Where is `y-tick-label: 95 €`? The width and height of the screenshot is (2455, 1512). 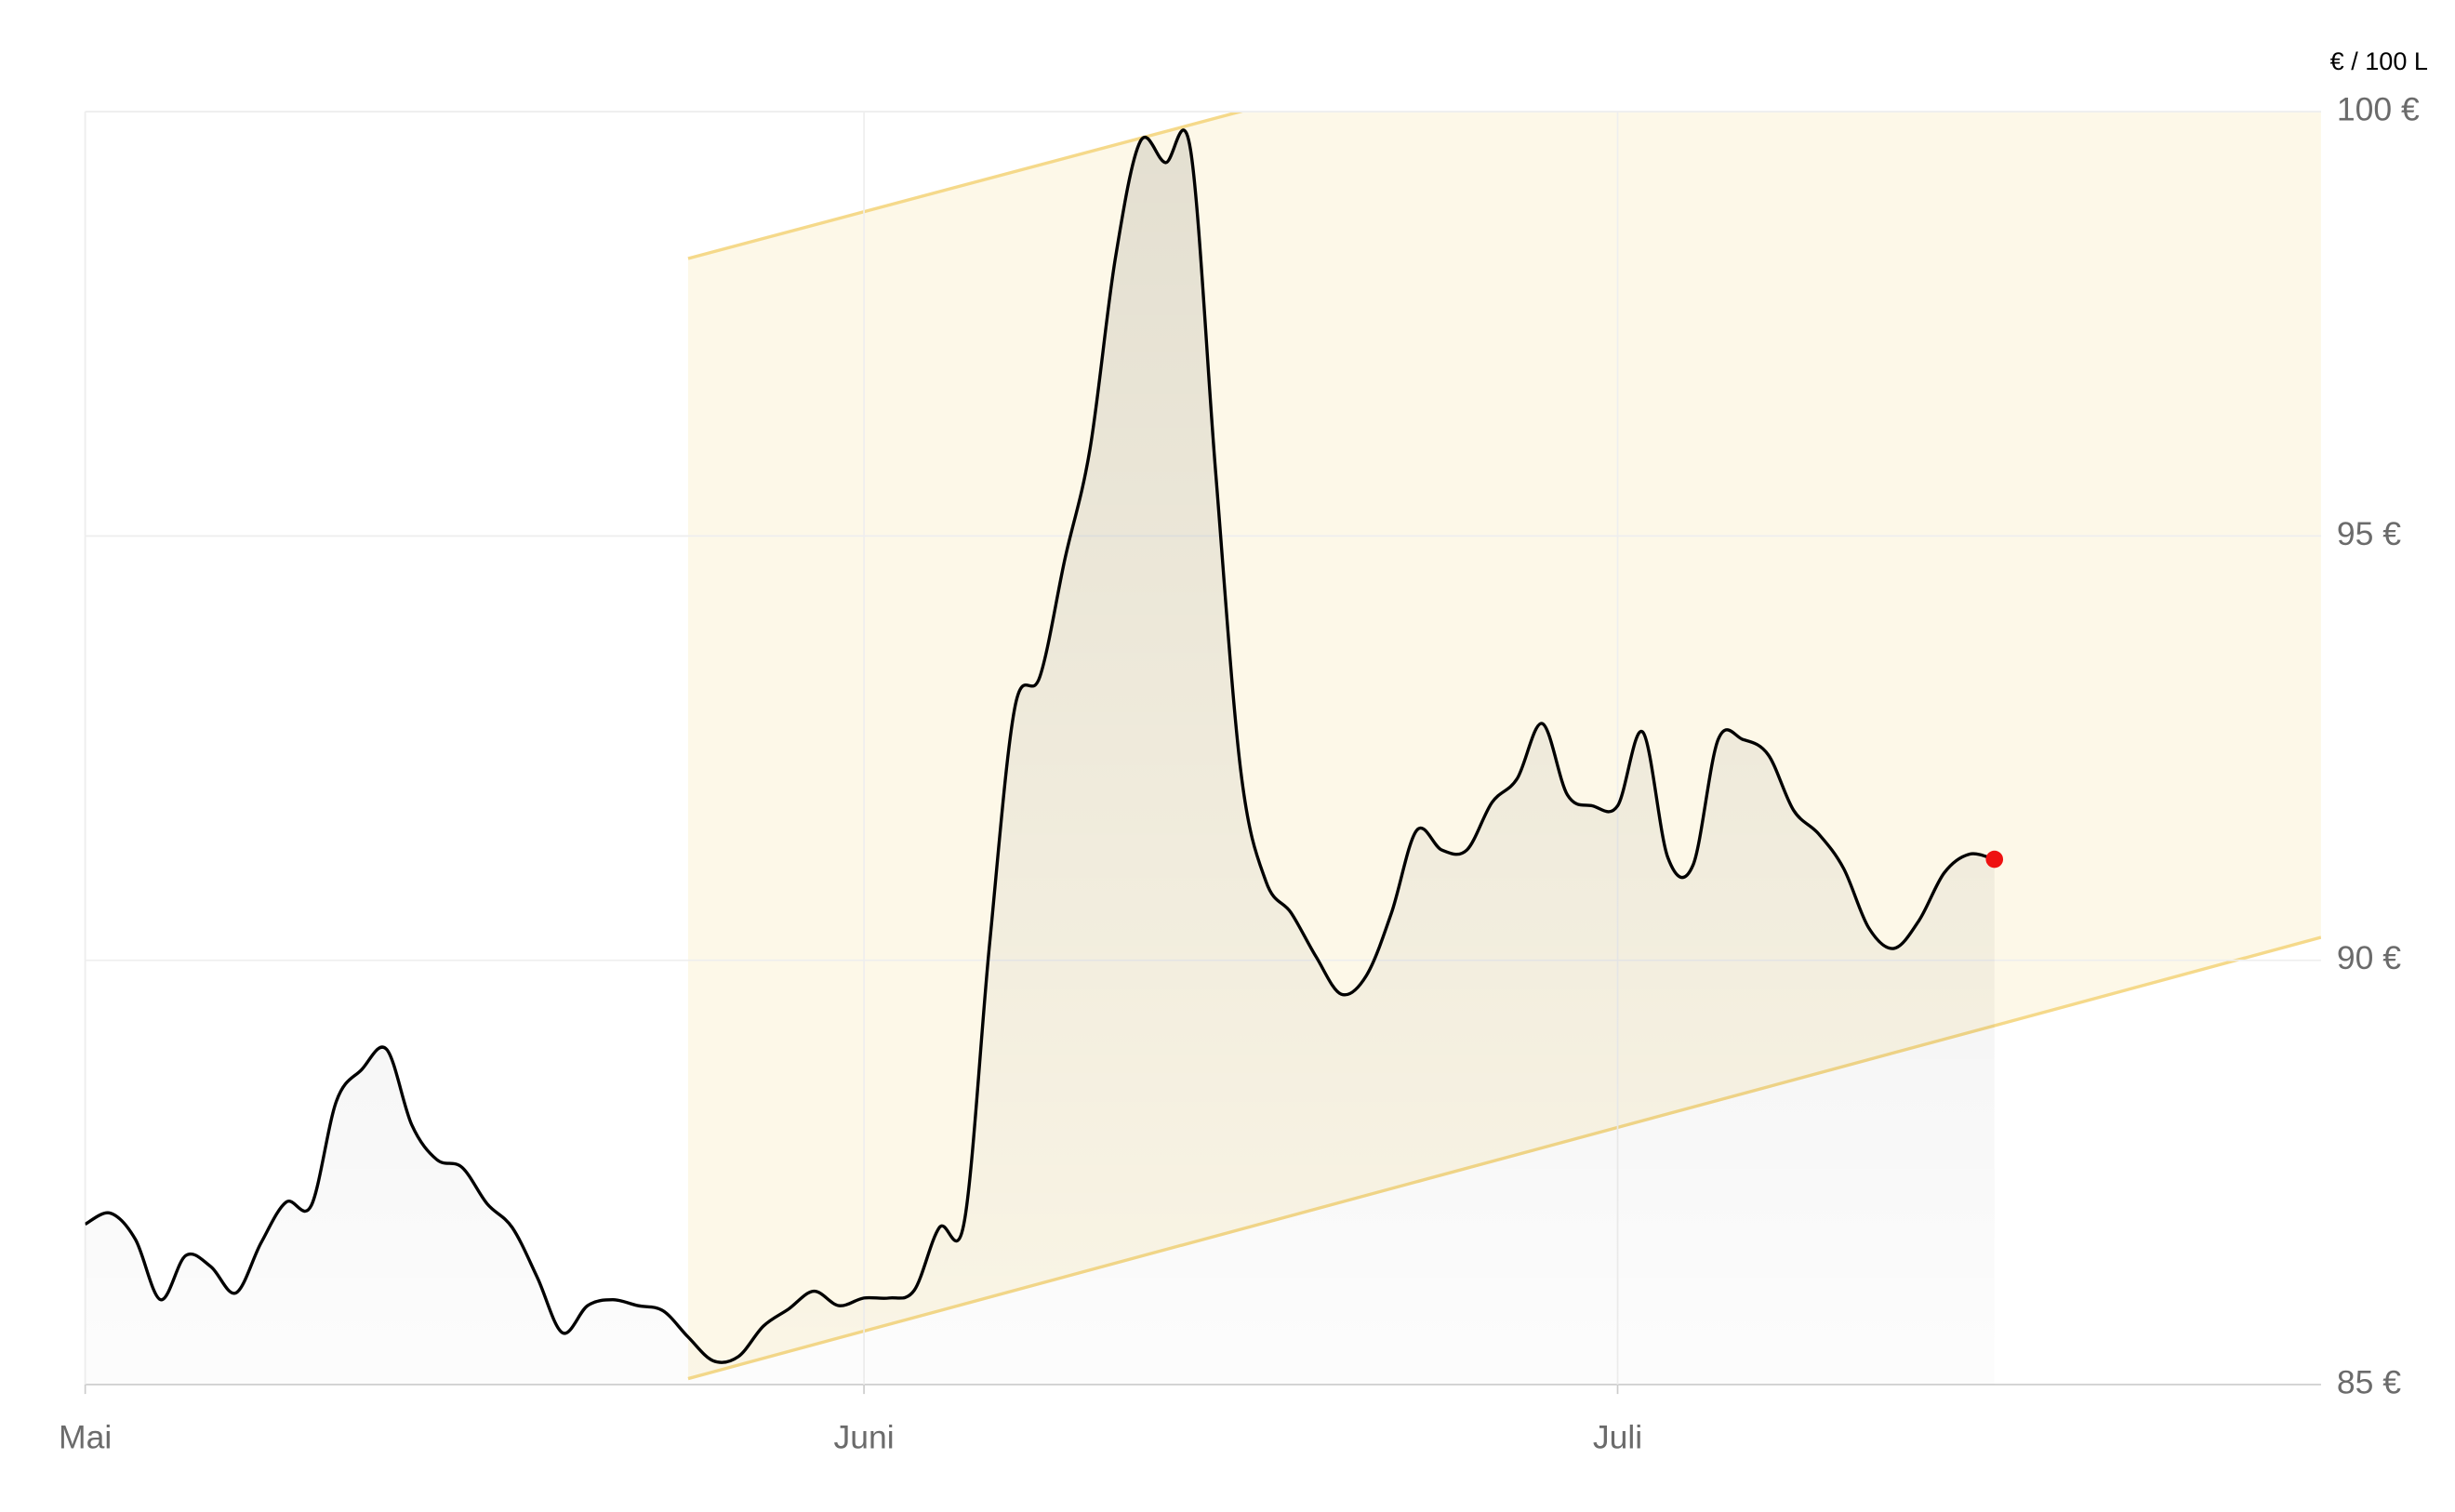 y-tick-label: 95 € is located at coordinates (2369, 533).